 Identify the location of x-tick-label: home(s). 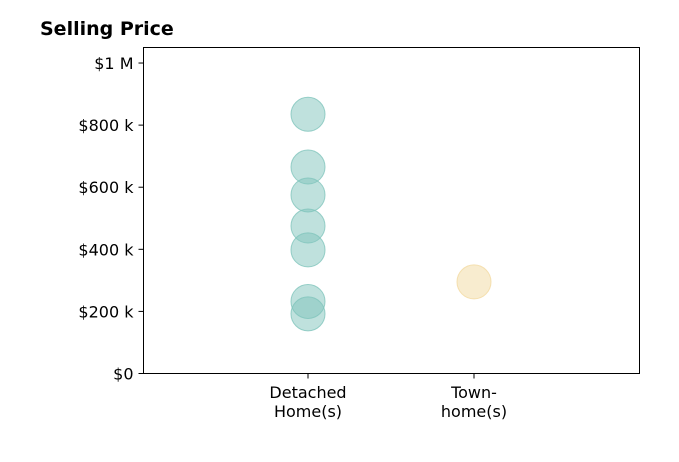
(474, 411).